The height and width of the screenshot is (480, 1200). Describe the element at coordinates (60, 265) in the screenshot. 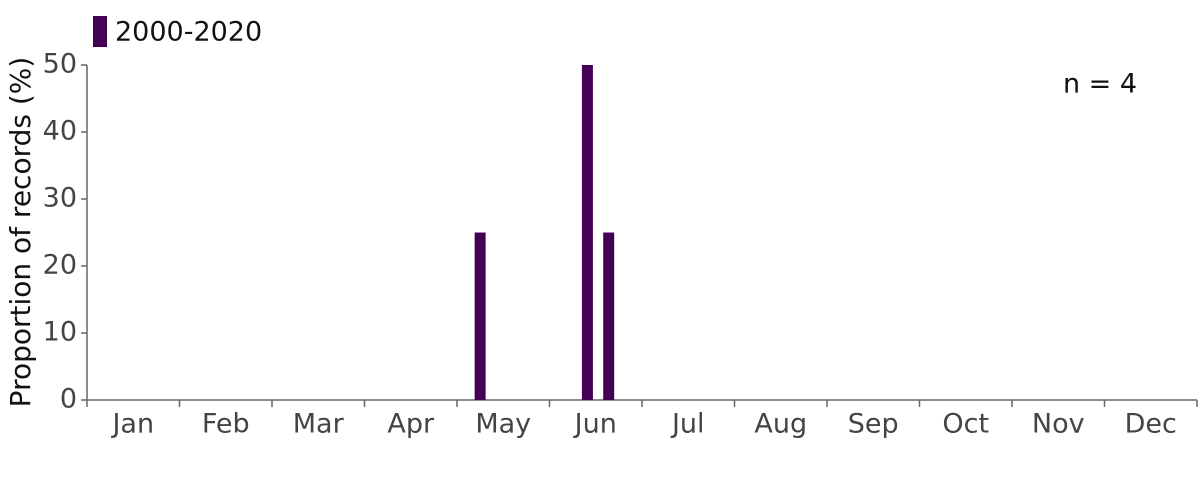

I see `y-tick-label: 20` at that location.